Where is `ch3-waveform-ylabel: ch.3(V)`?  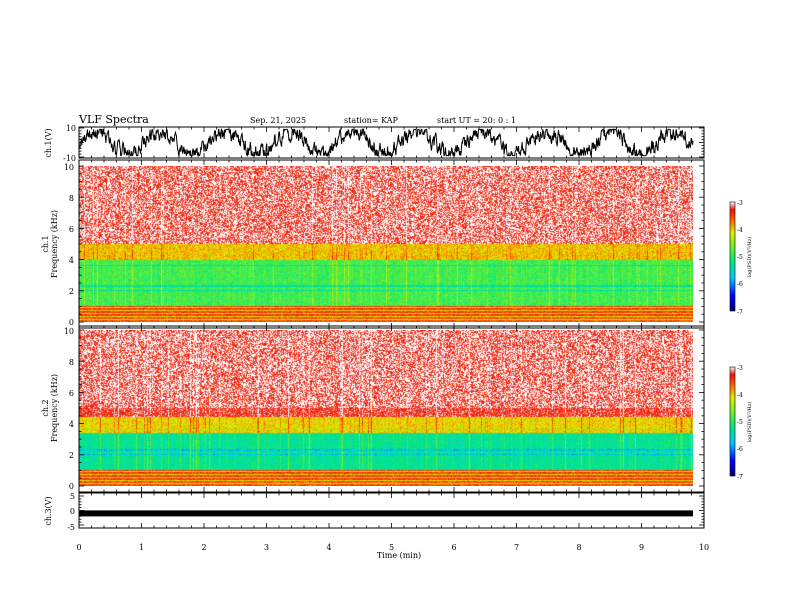 ch3-waveform-ylabel: ch.3(V) is located at coordinates (48, 510).